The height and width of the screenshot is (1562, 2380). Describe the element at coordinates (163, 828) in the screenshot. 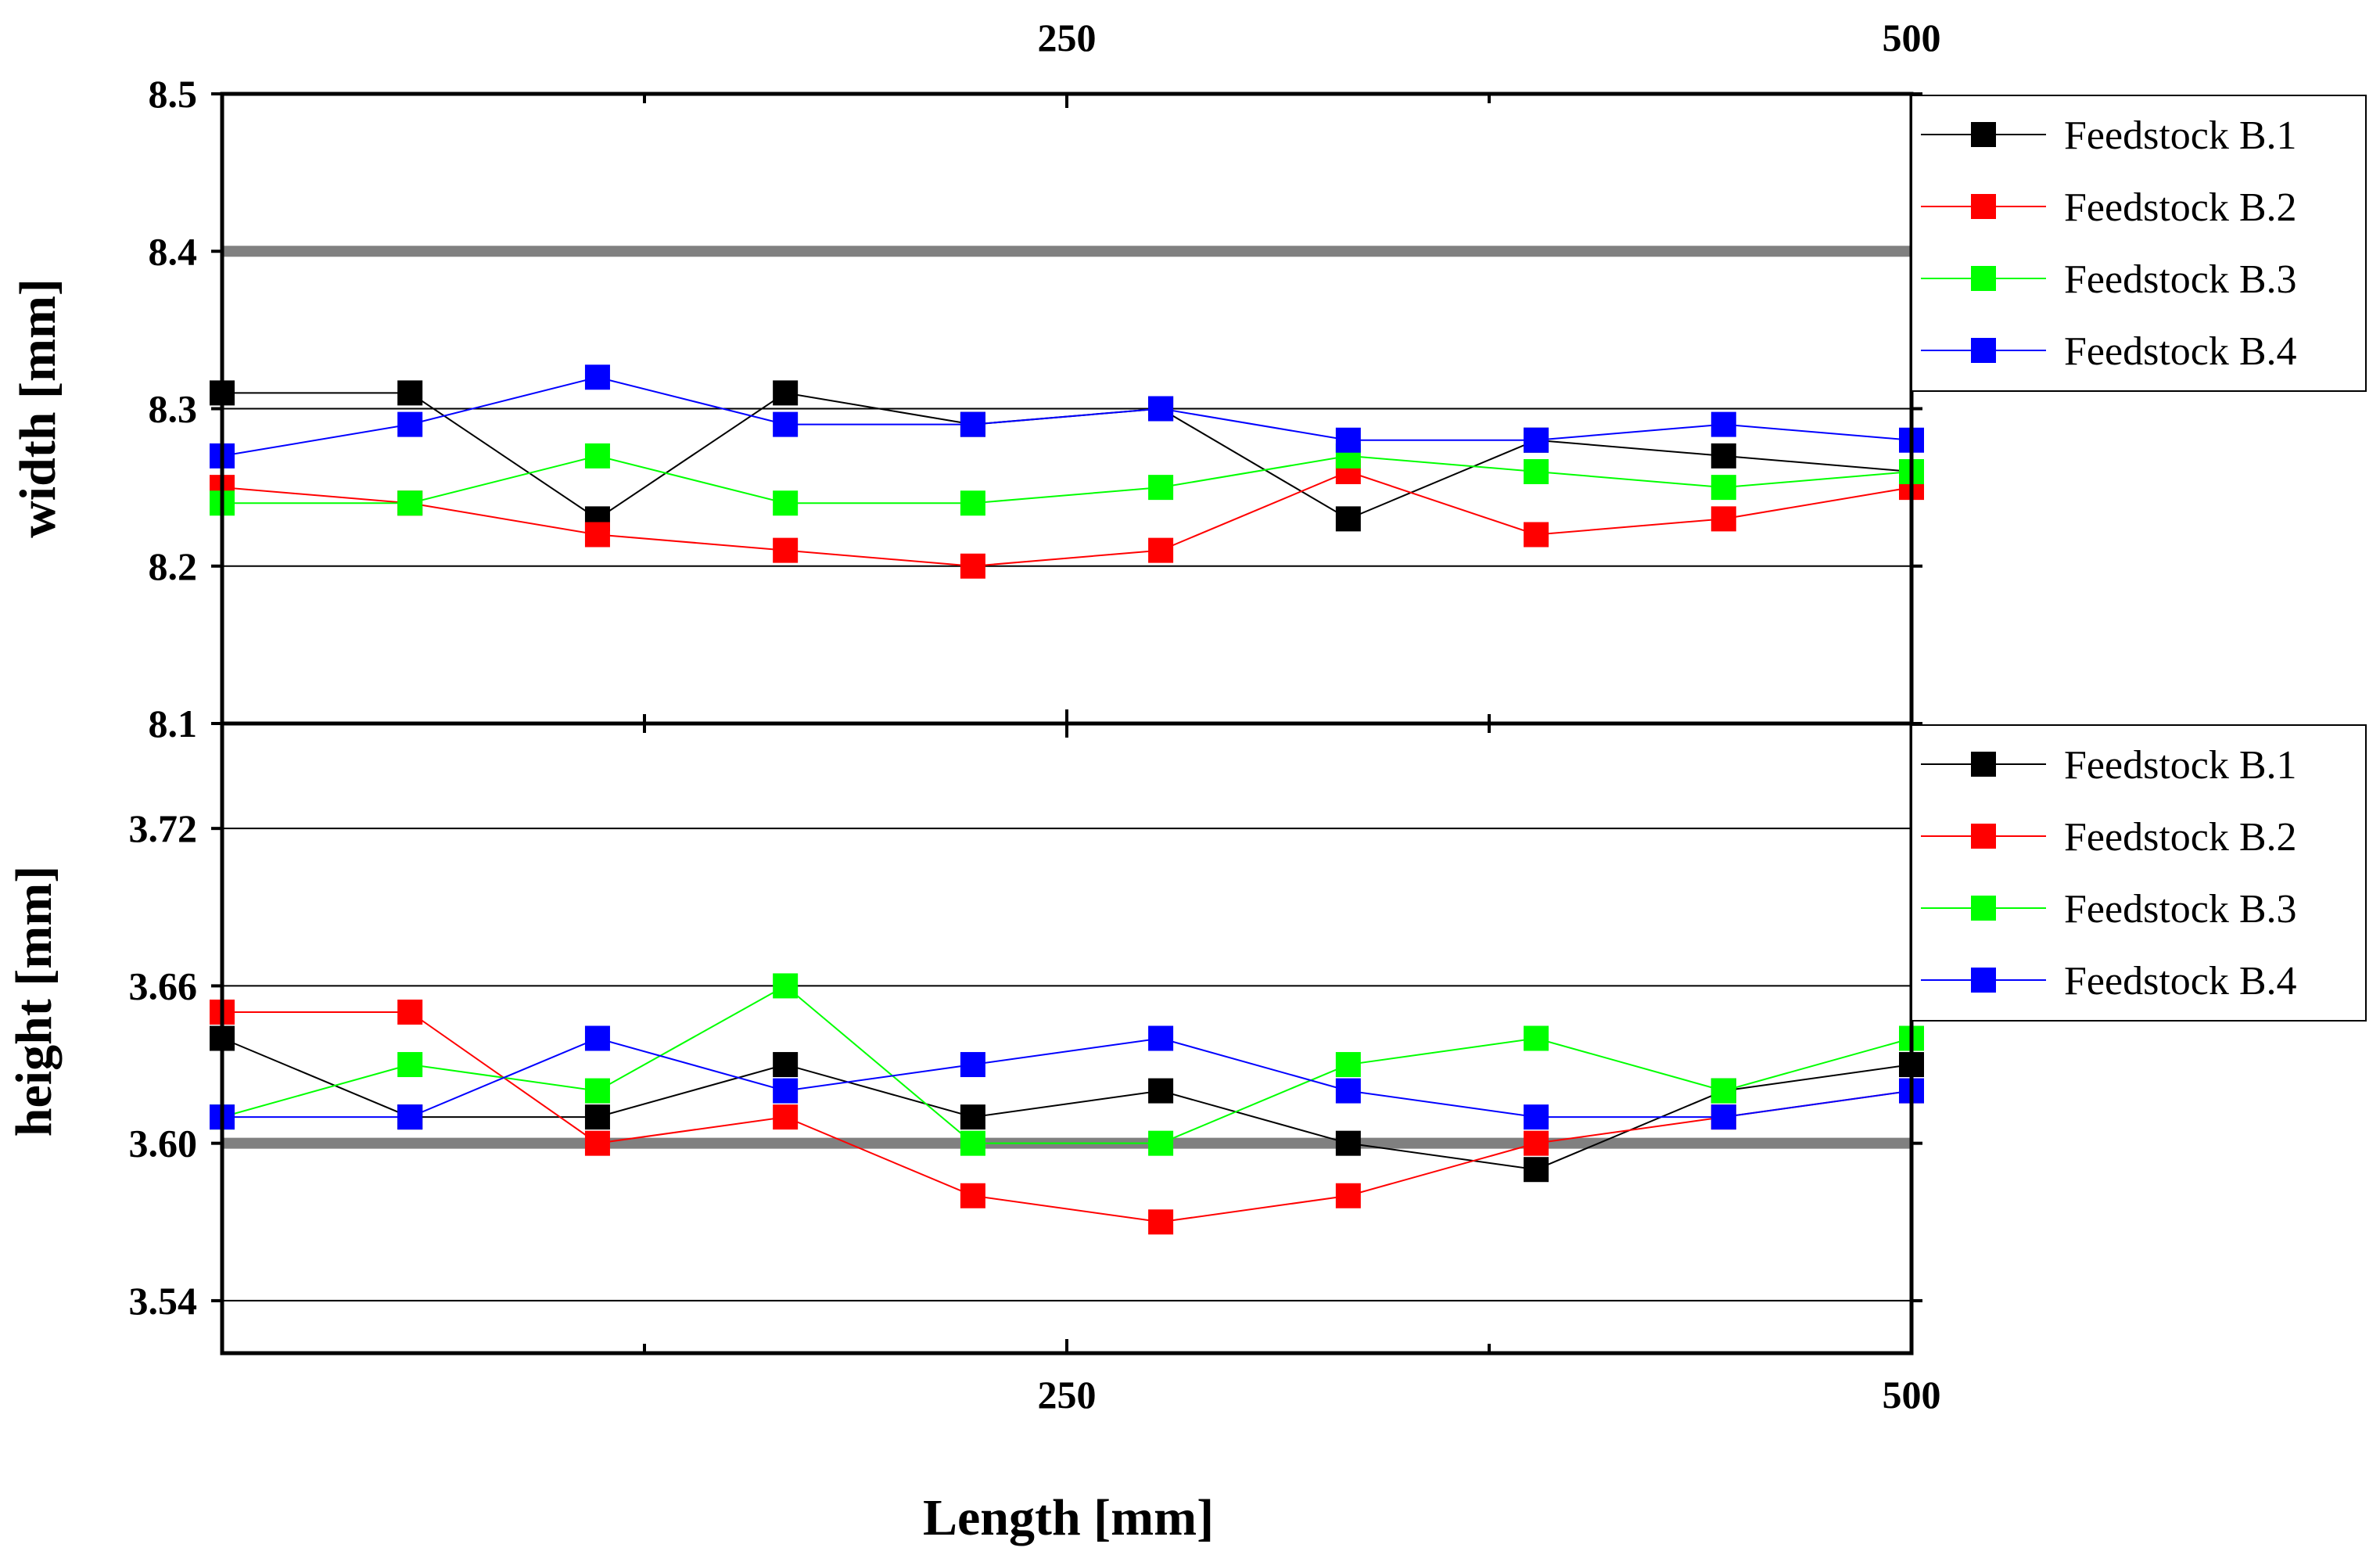

I see `y-tick-label: 3.72` at that location.